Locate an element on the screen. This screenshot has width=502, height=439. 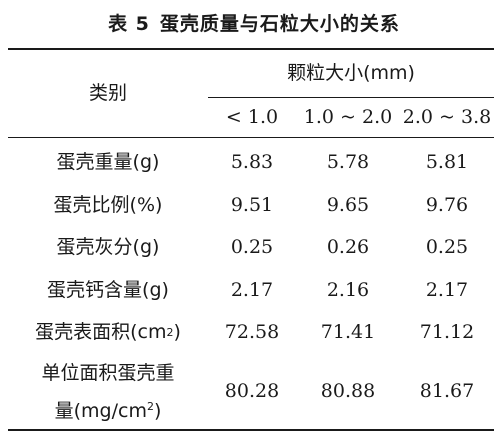
table-title: 表 5 蛋壳质量与石粒大小的关系 is located at coordinates (251, 24).